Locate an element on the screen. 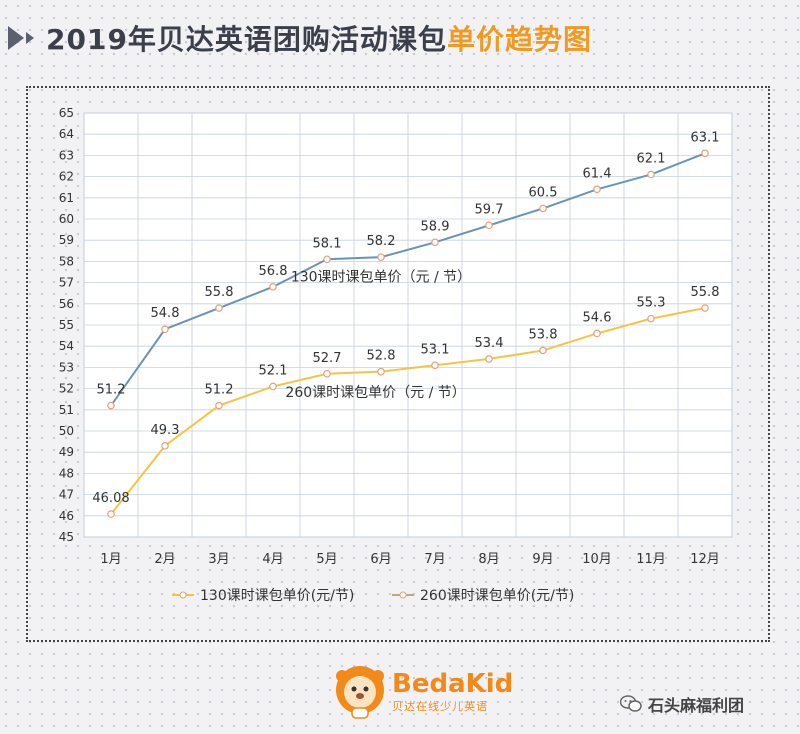 The image size is (800, 734). y-tick-label: 46 is located at coordinates (66, 516).